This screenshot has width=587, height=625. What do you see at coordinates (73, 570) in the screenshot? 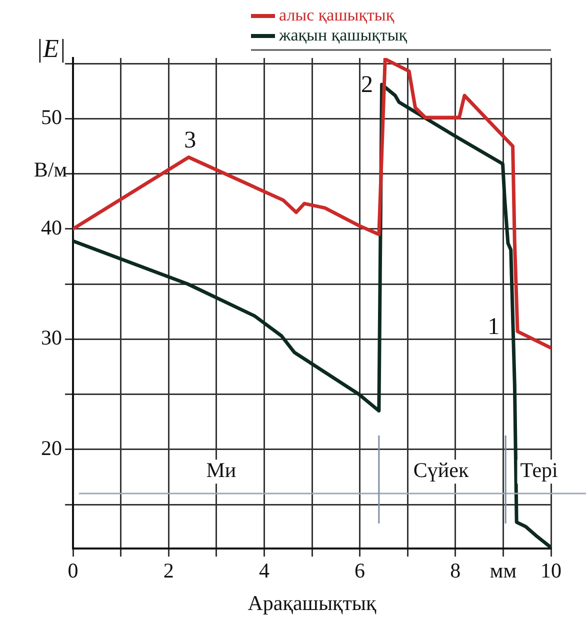
I see `x-tick-label: 0` at bounding box center [73, 570].